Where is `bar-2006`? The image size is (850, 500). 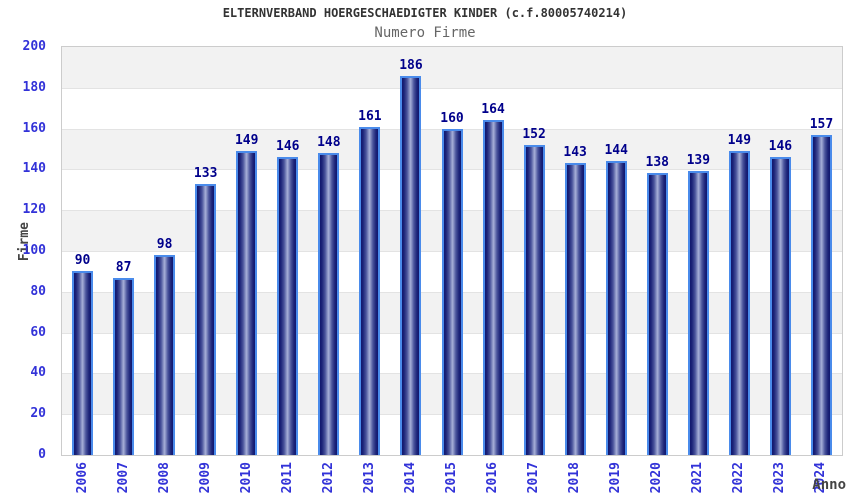 bar-2006 is located at coordinates (83, 363).